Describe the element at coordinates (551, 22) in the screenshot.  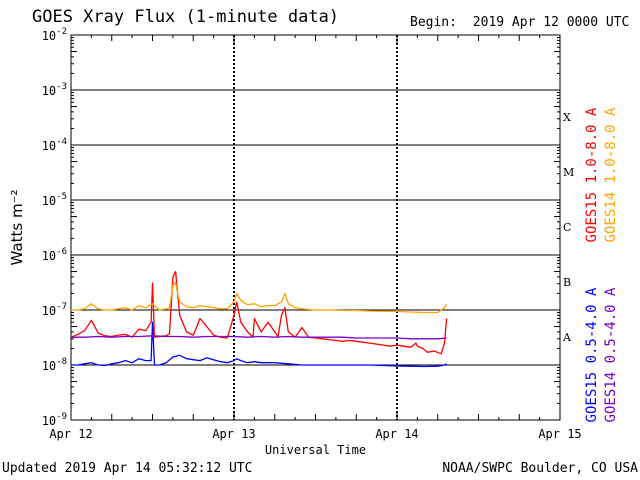
I see `begin-date: 2019 Apr 12 0000 UTC` at that location.